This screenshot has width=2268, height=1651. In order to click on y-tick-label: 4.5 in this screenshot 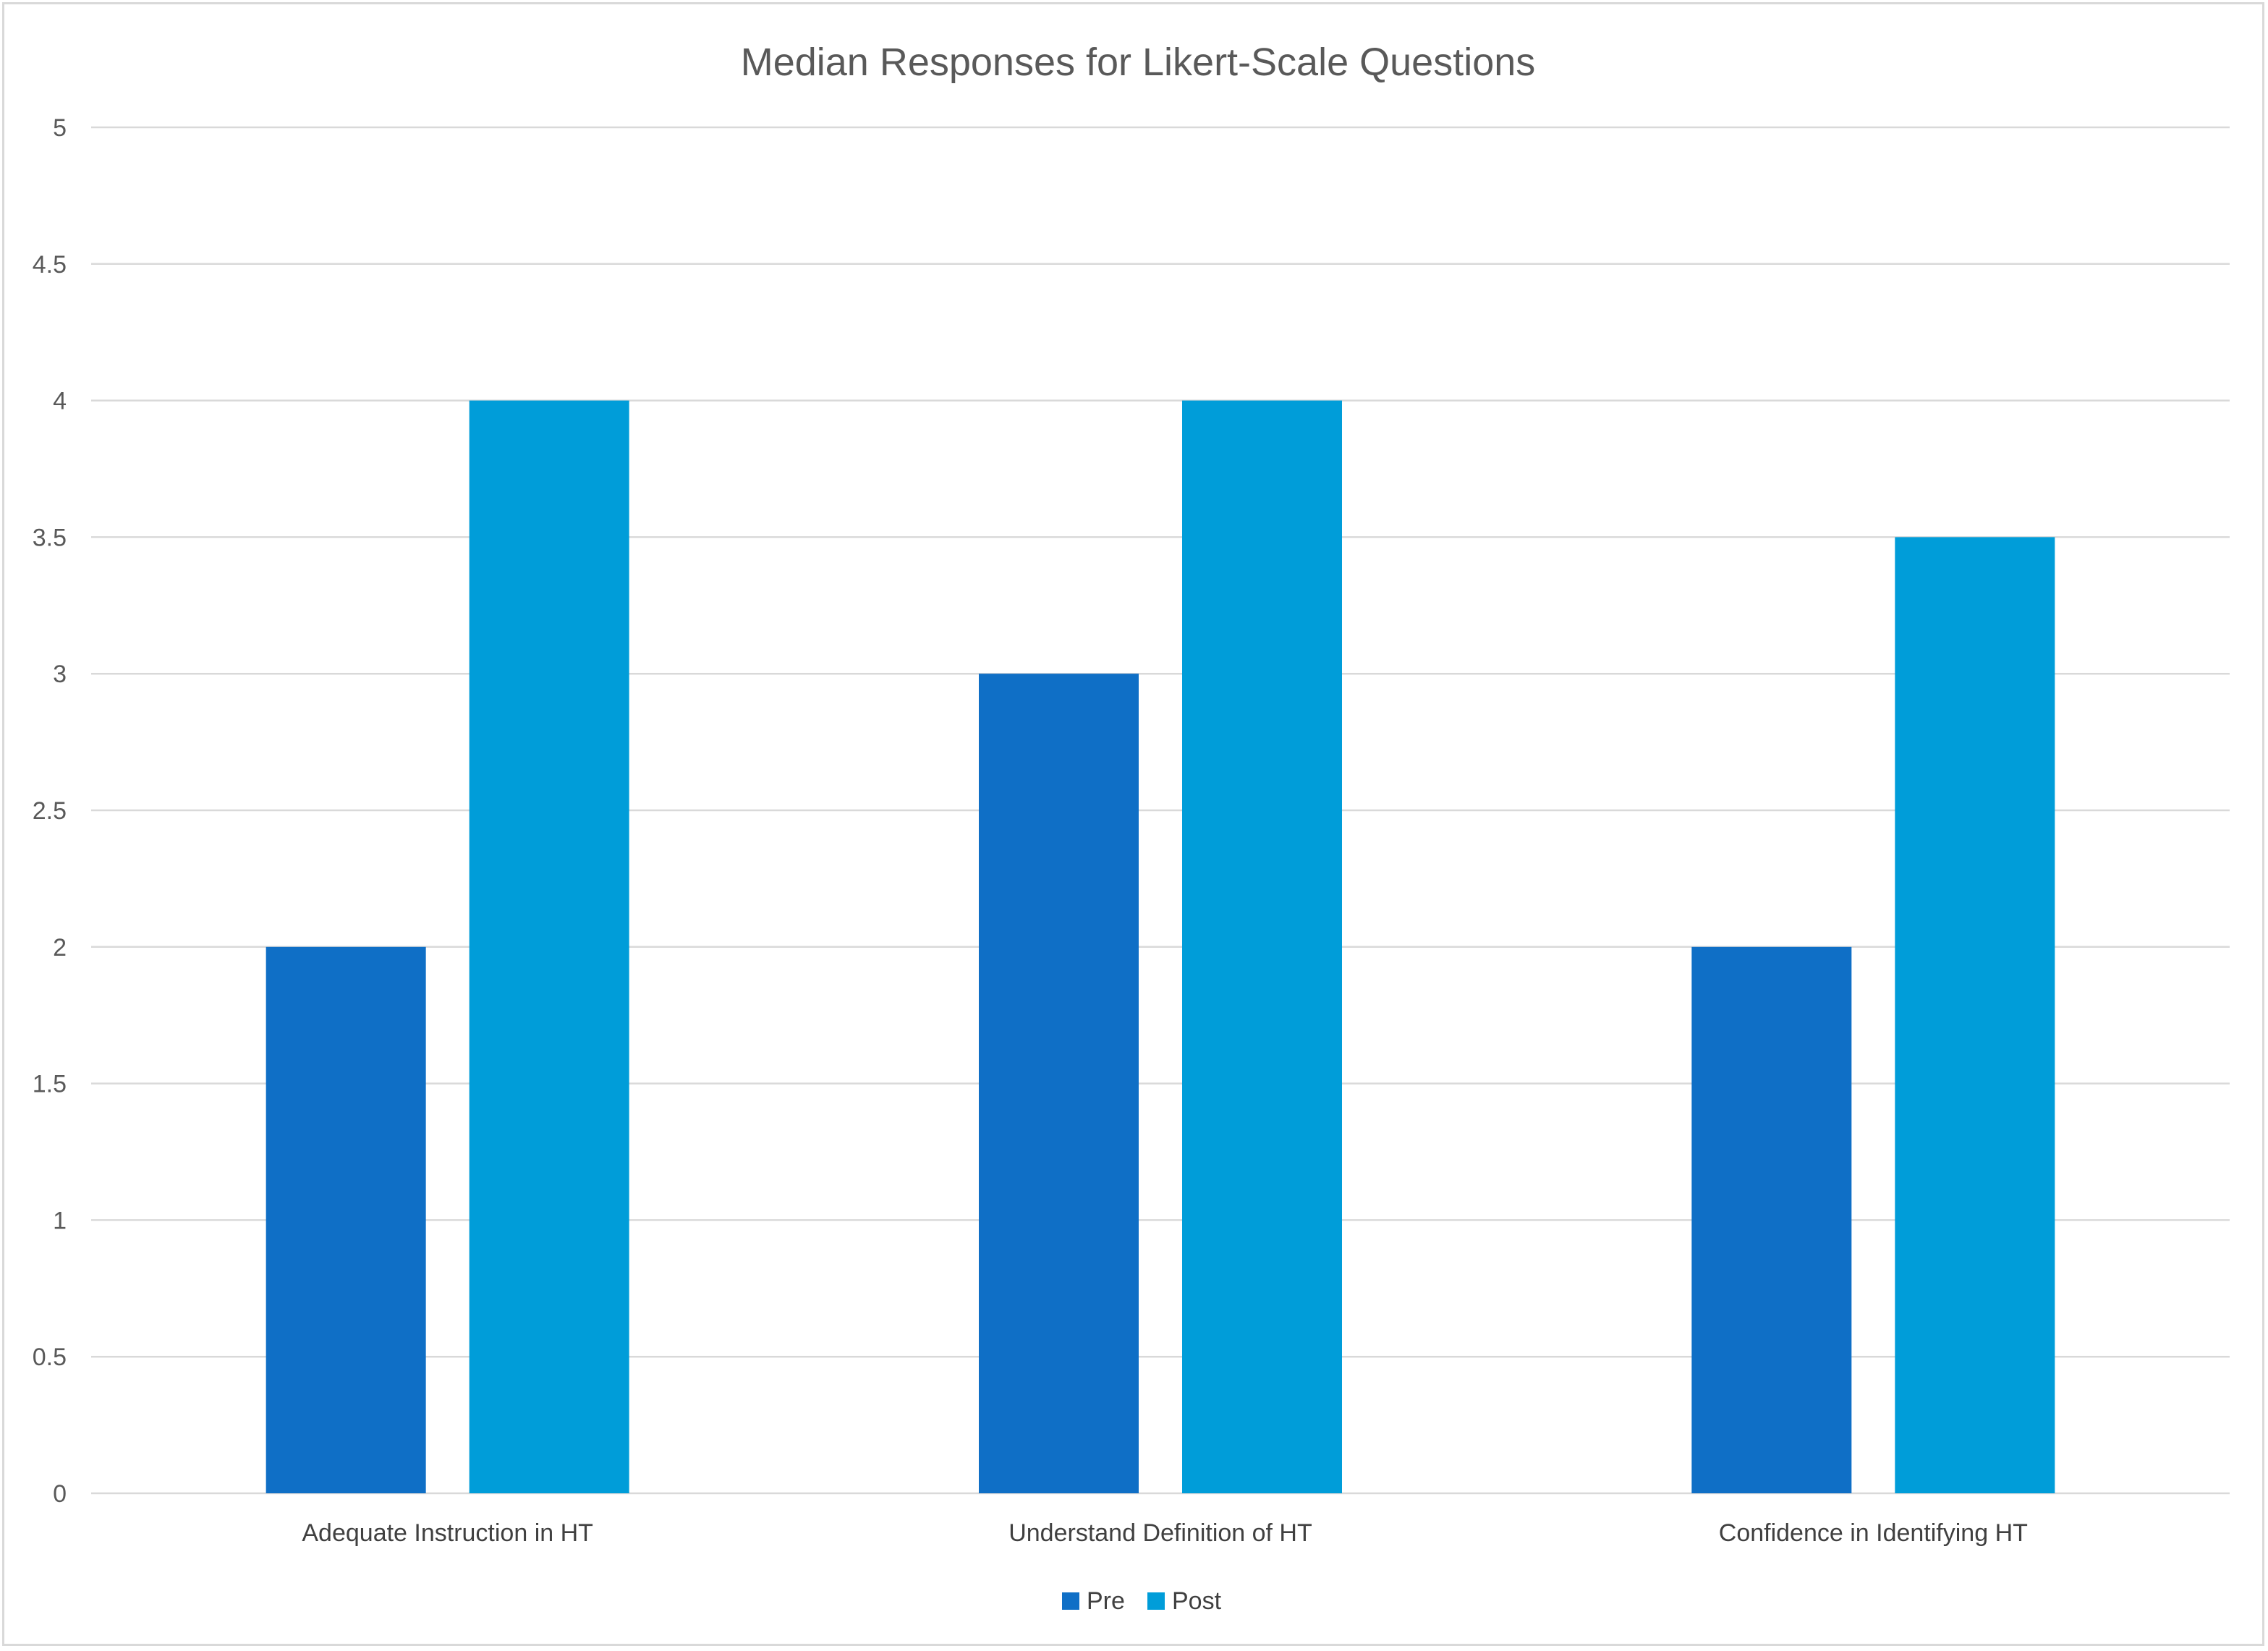, I will do `click(50, 265)`.